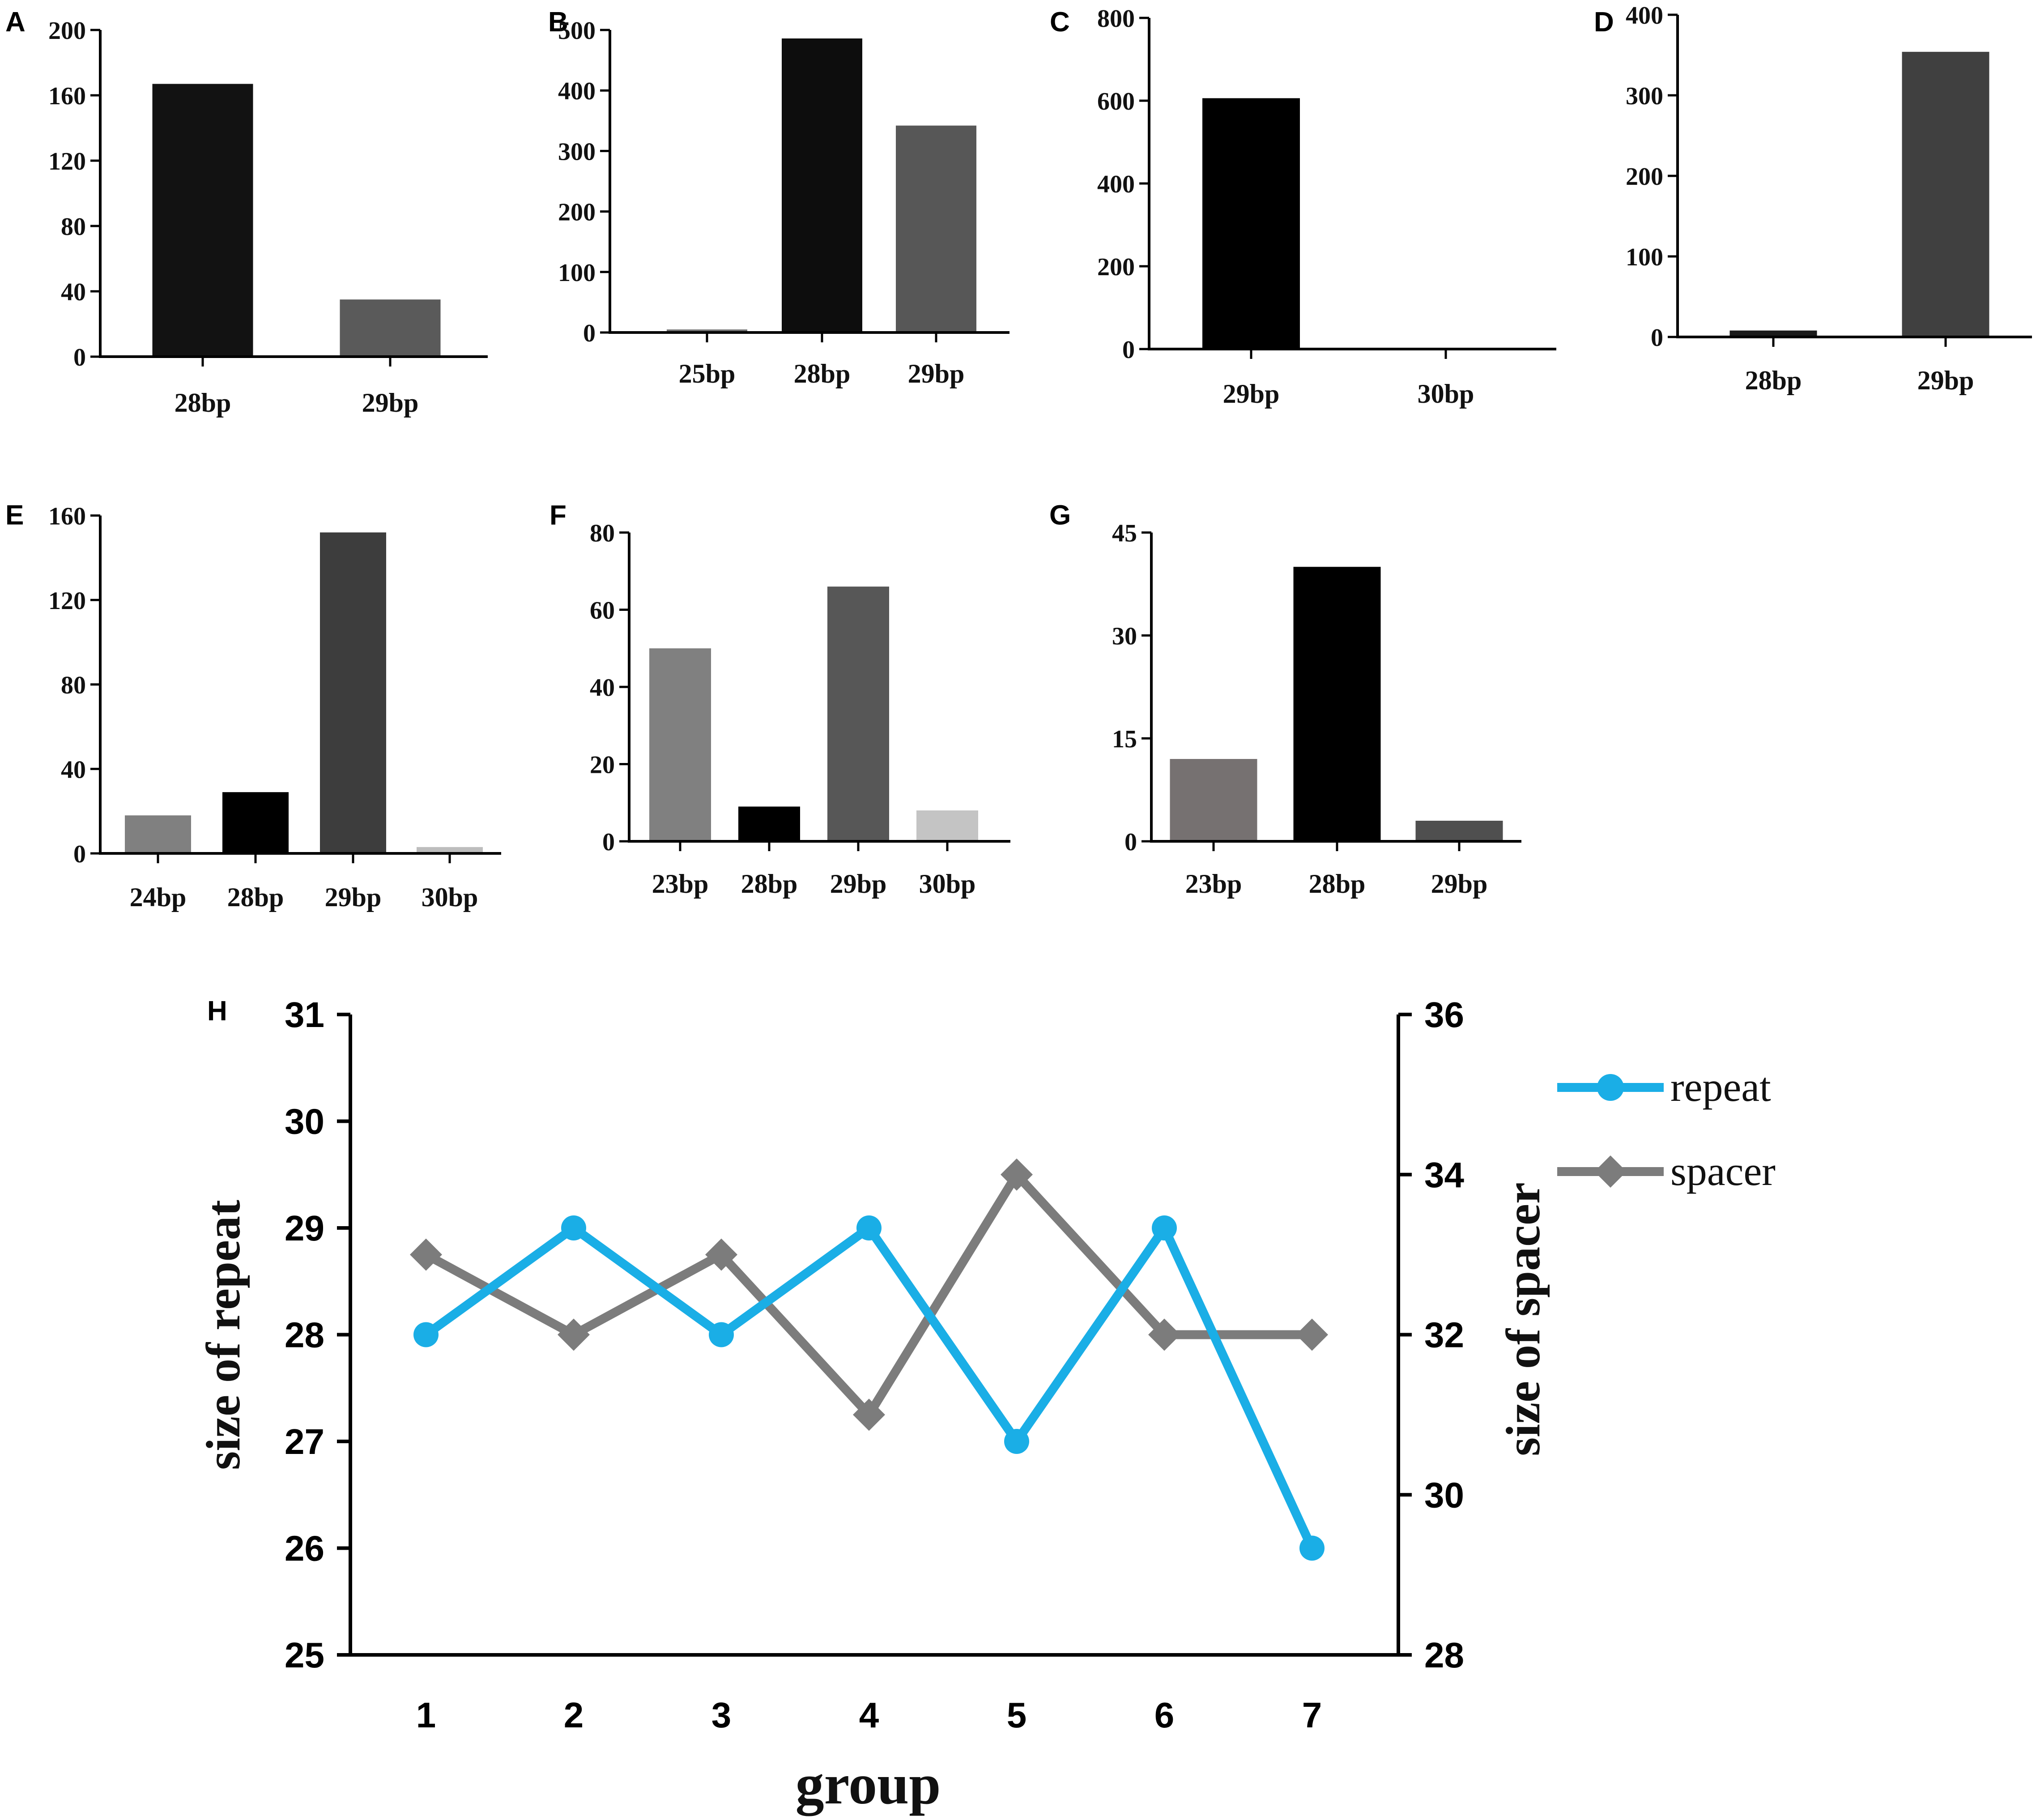 Image resolution: width=2036 pixels, height=1820 pixels. I want to click on y-tick-label-left: 30, so click(304, 1122).